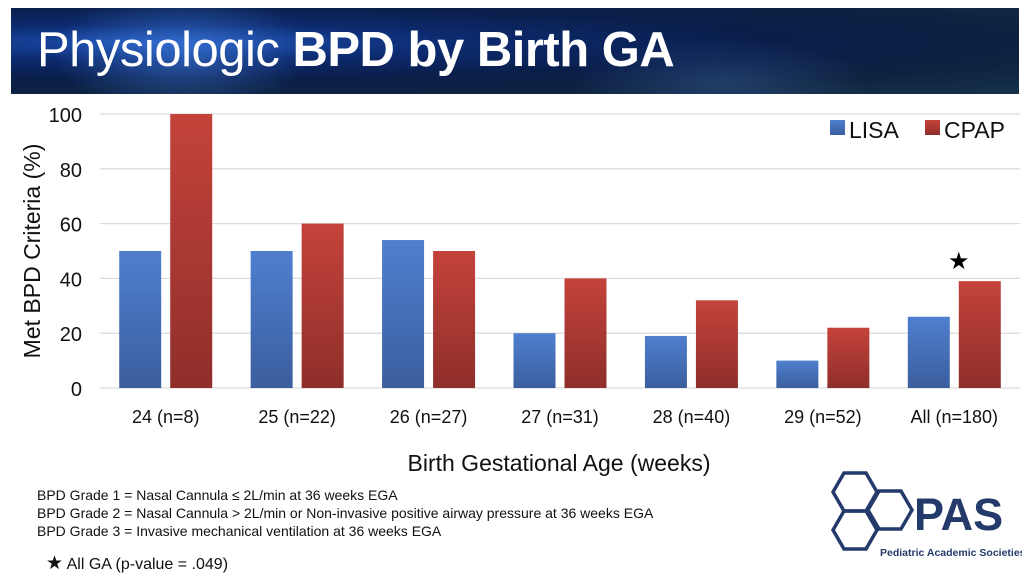 This screenshot has width=1024, height=575. What do you see at coordinates (692, 417) in the screenshot?
I see `x-tick-label: 28 (n=40)` at bounding box center [692, 417].